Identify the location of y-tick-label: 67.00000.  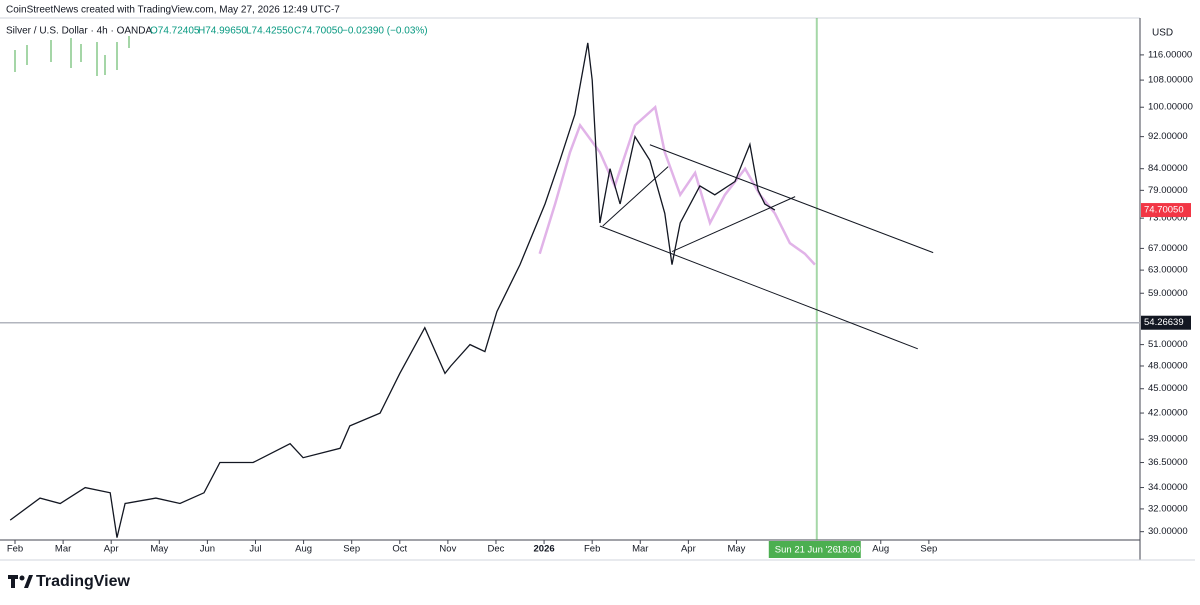
(1168, 248).